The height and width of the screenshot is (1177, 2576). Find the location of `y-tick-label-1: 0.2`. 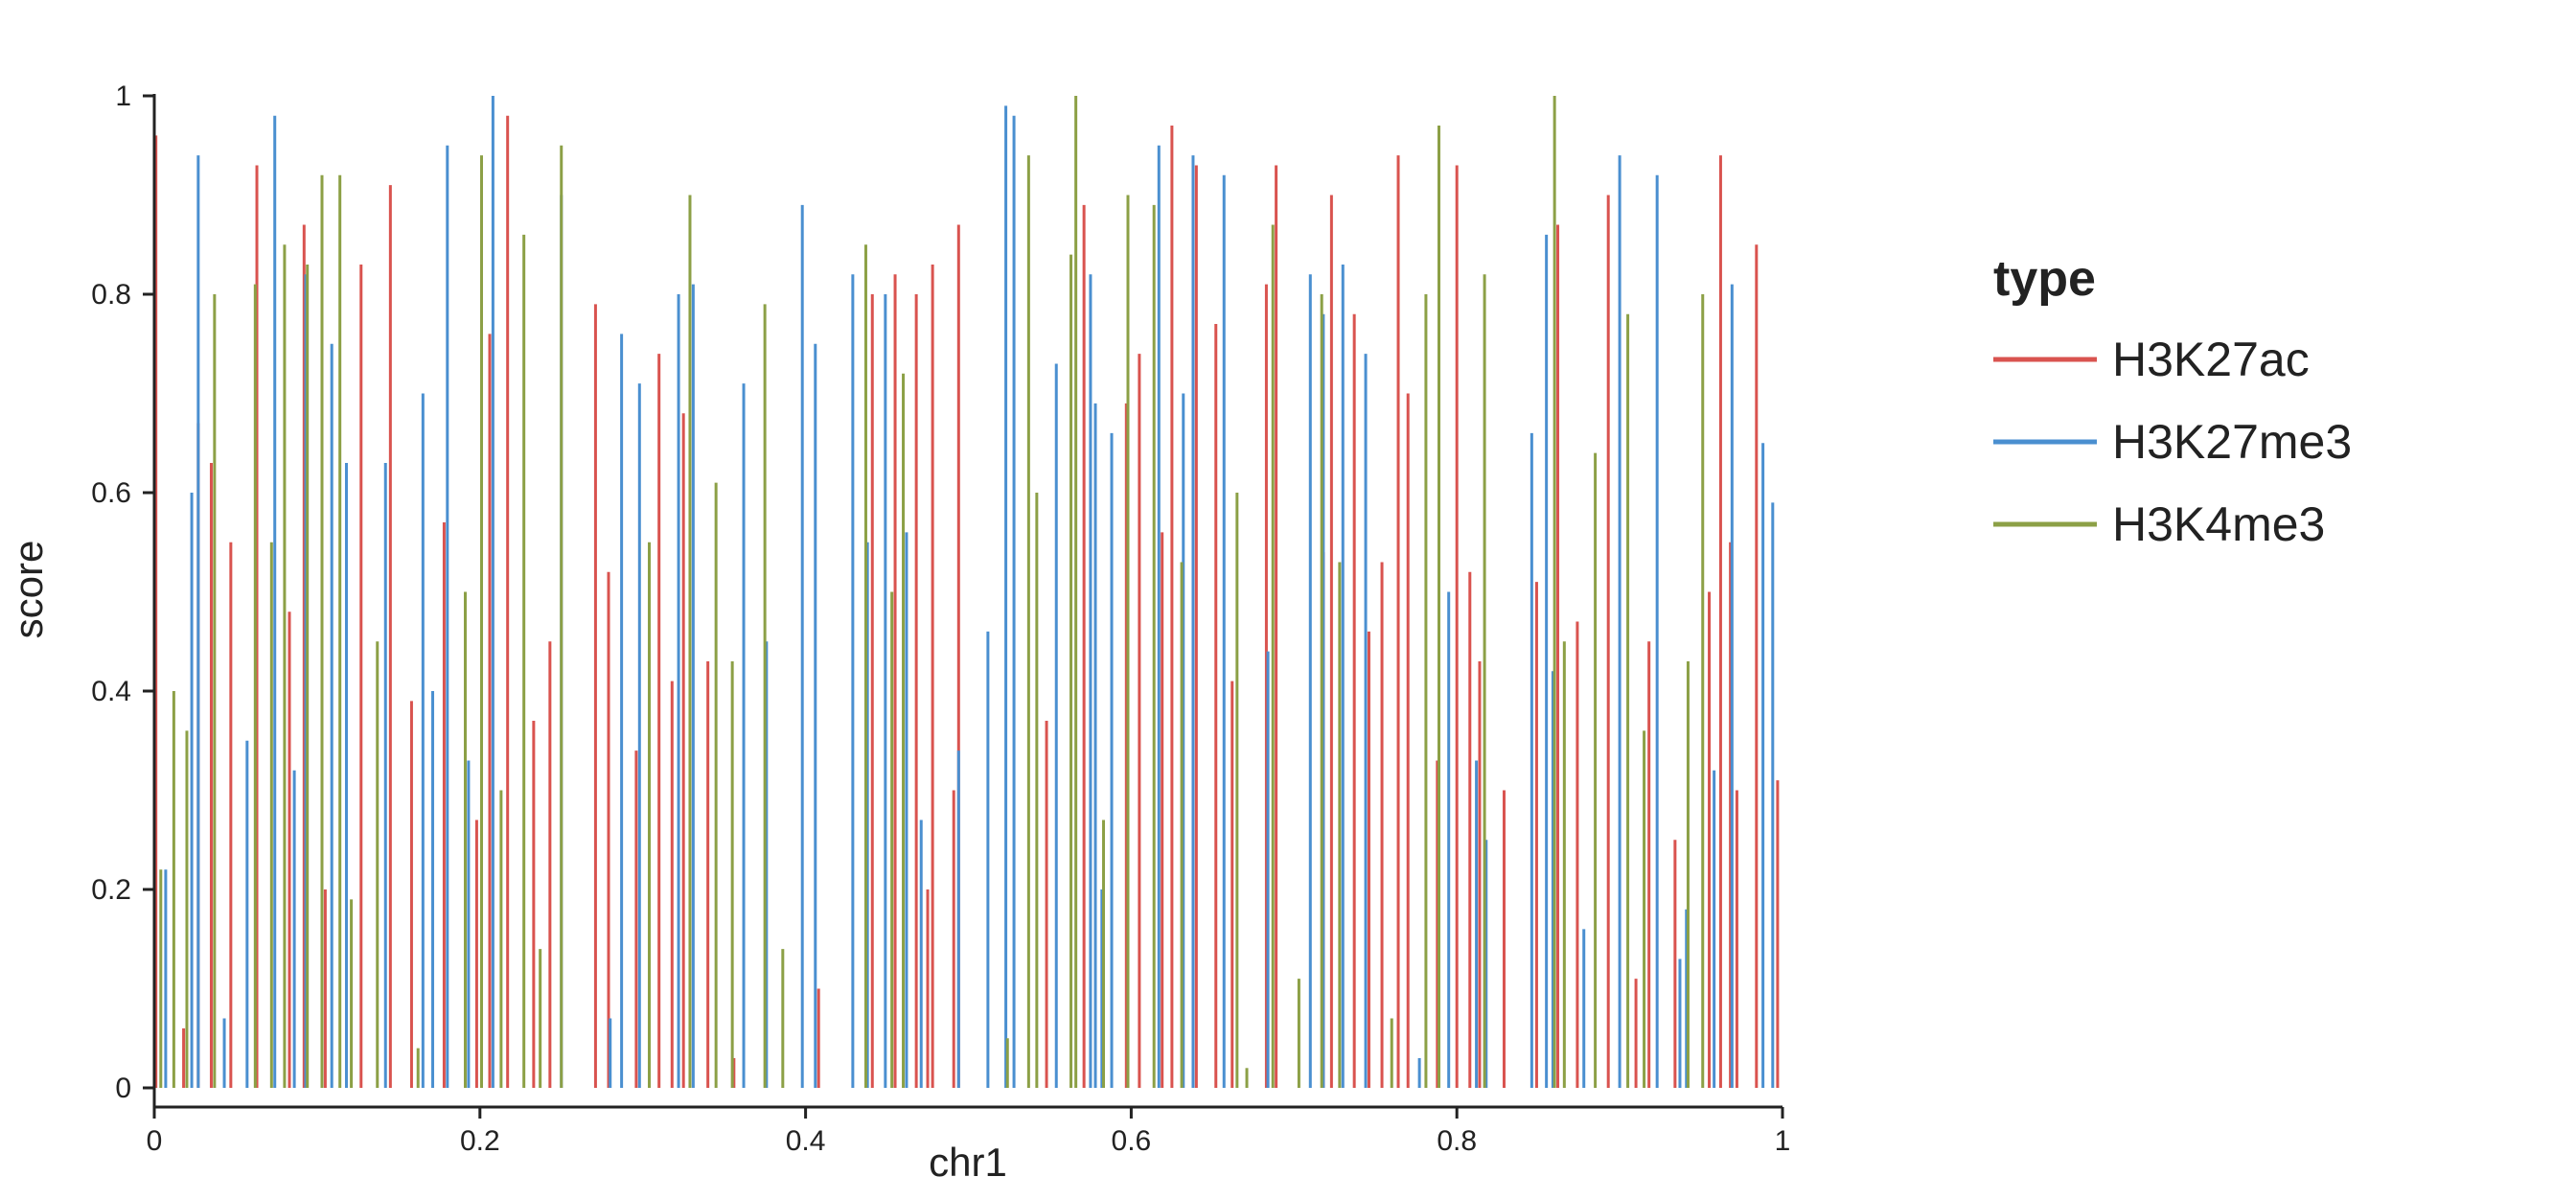

y-tick-label-1: 0.2 is located at coordinates (111, 890).